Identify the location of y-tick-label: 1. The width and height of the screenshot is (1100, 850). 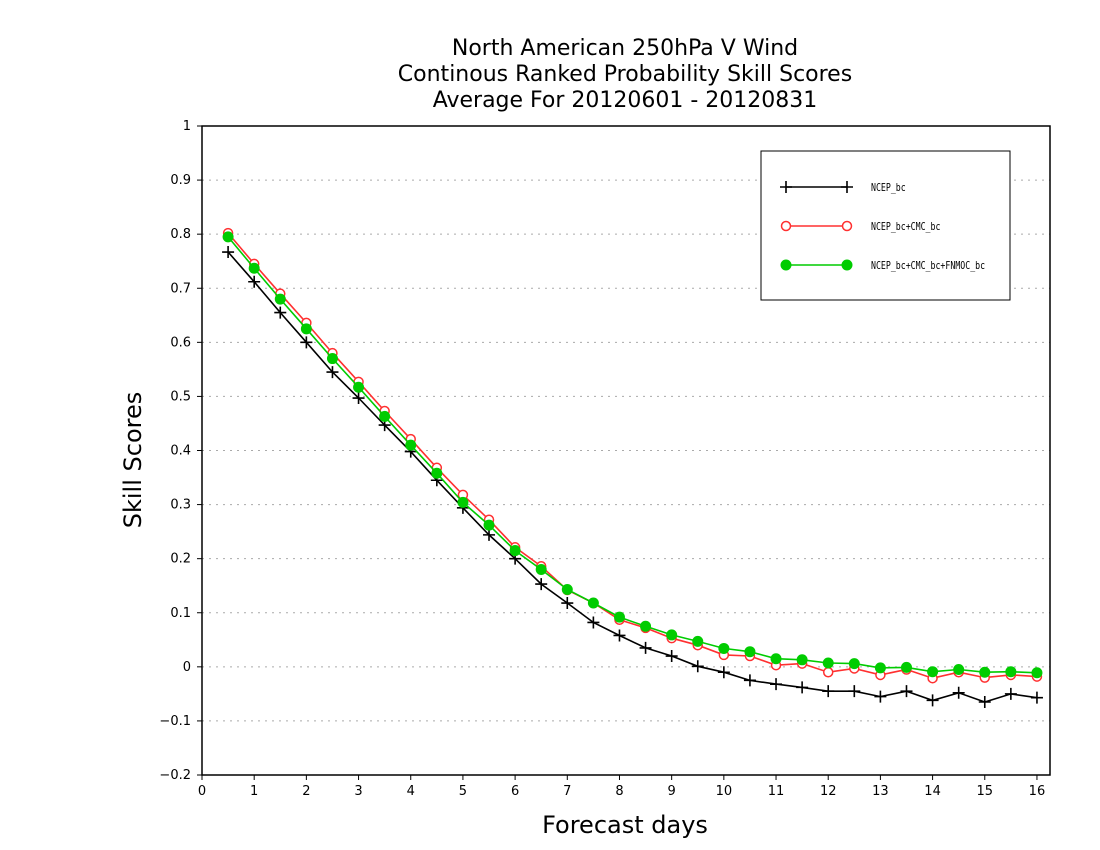
(187, 126).